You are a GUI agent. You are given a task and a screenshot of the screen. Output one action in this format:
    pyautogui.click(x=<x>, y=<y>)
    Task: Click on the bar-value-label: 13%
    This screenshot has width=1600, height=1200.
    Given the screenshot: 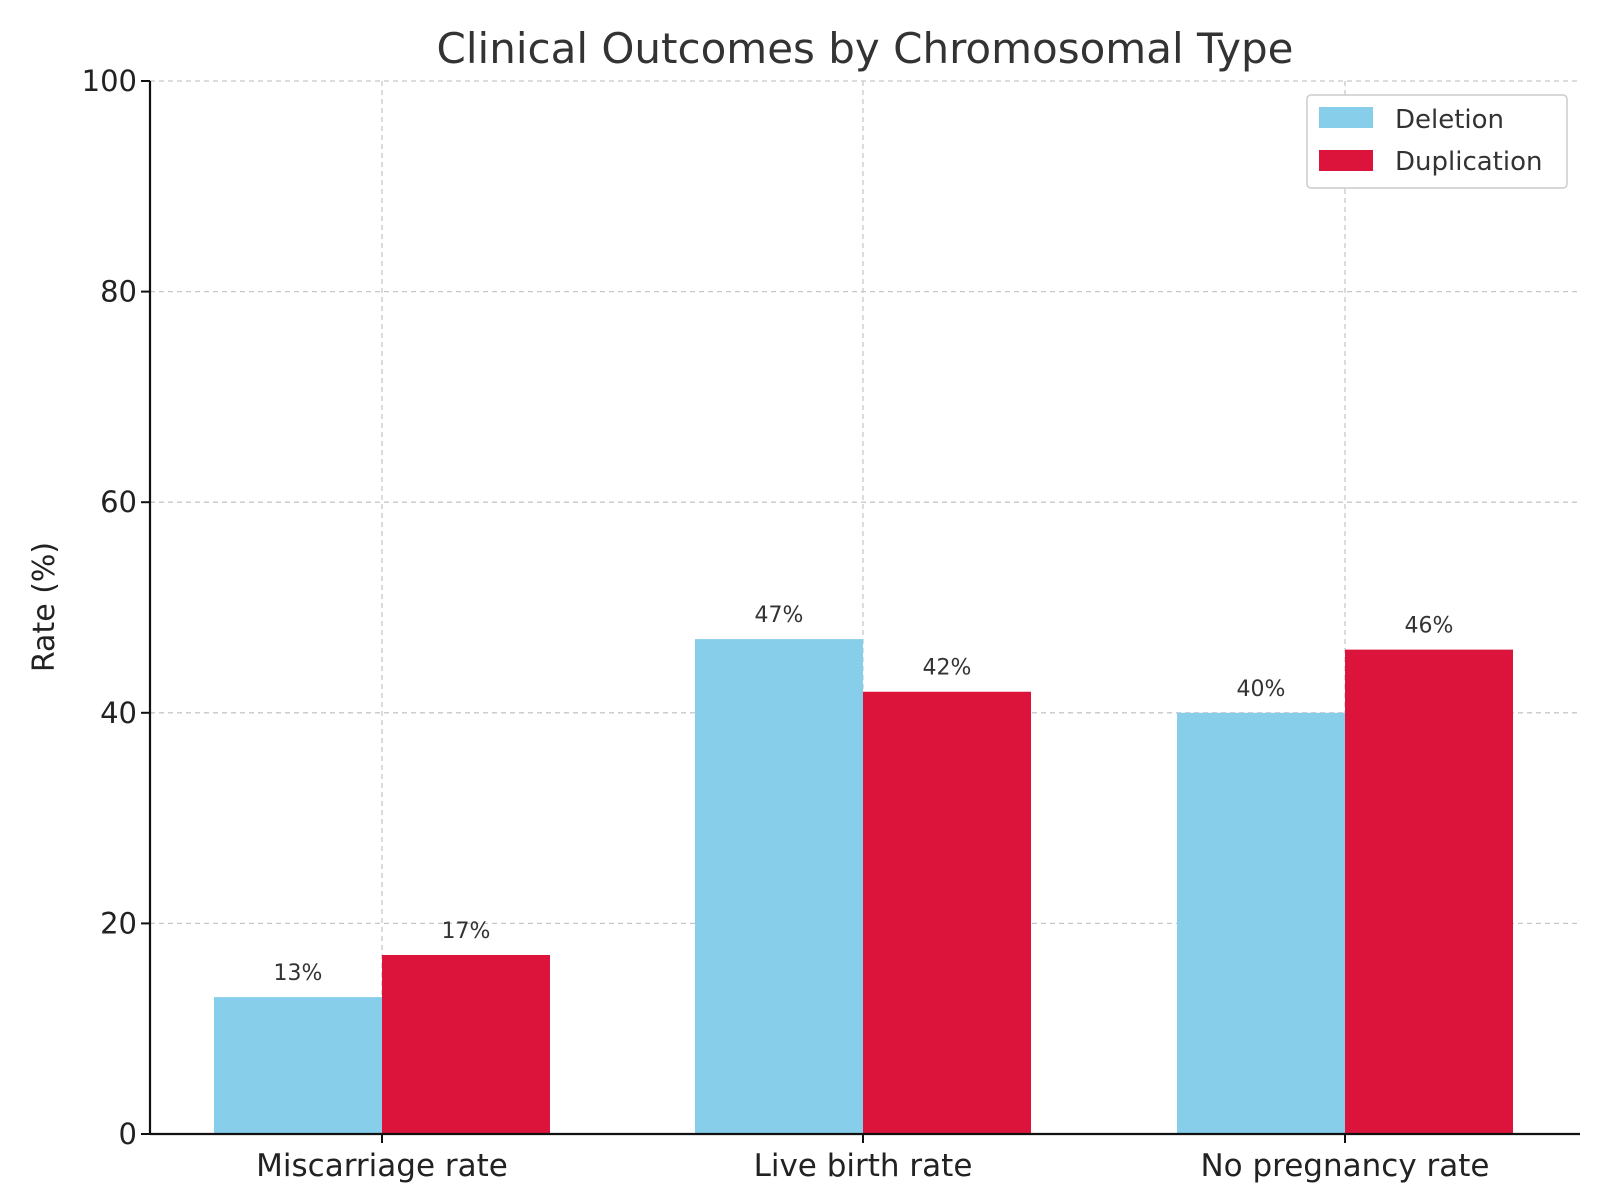 What is the action you would take?
    pyautogui.click(x=298, y=973)
    